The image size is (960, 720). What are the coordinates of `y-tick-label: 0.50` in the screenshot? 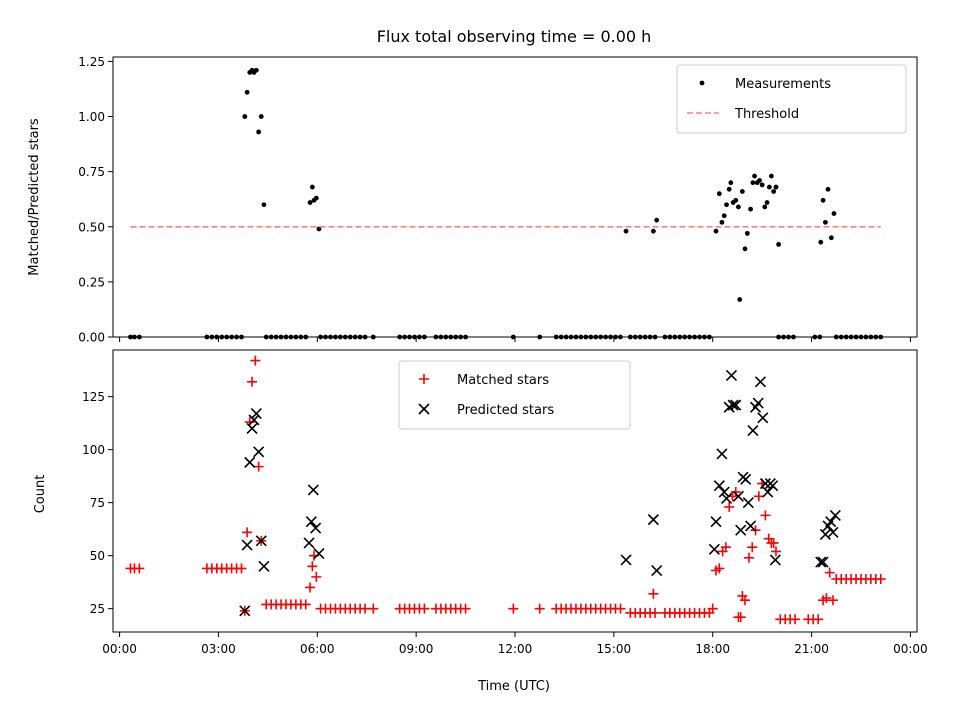 It's located at (91, 227).